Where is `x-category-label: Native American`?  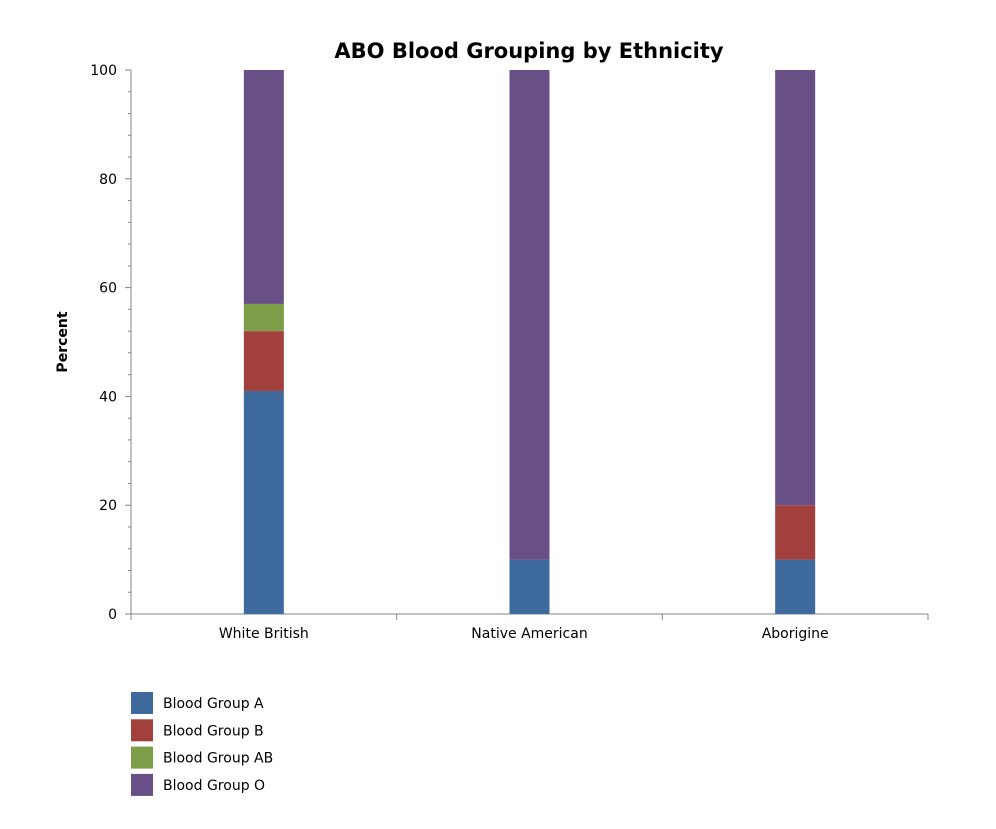
x-category-label: Native American is located at coordinates (529, 634).